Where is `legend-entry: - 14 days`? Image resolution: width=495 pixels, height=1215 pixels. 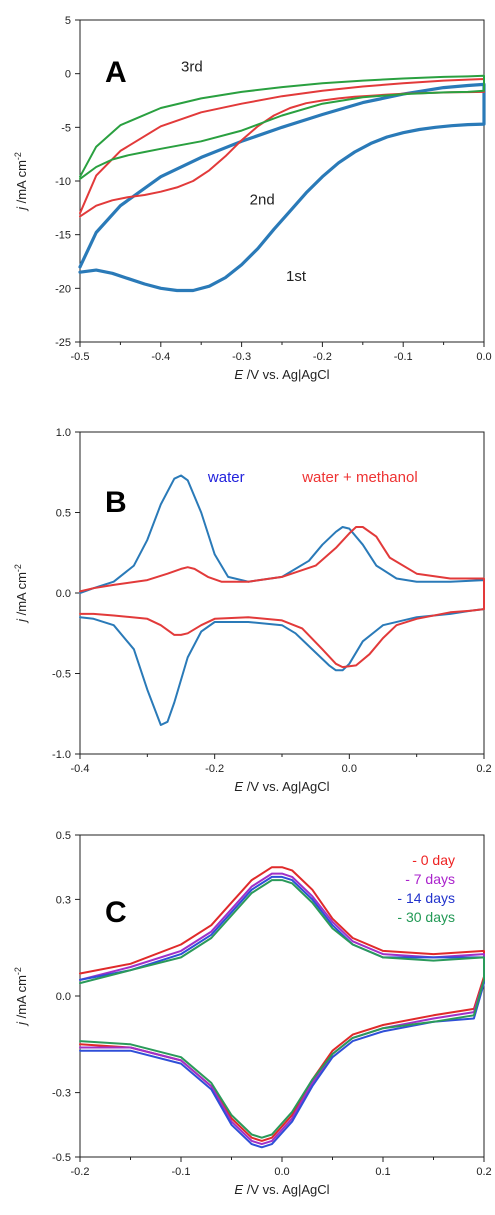
legend-entry: - 14 days is located at coordinates (426, 898).